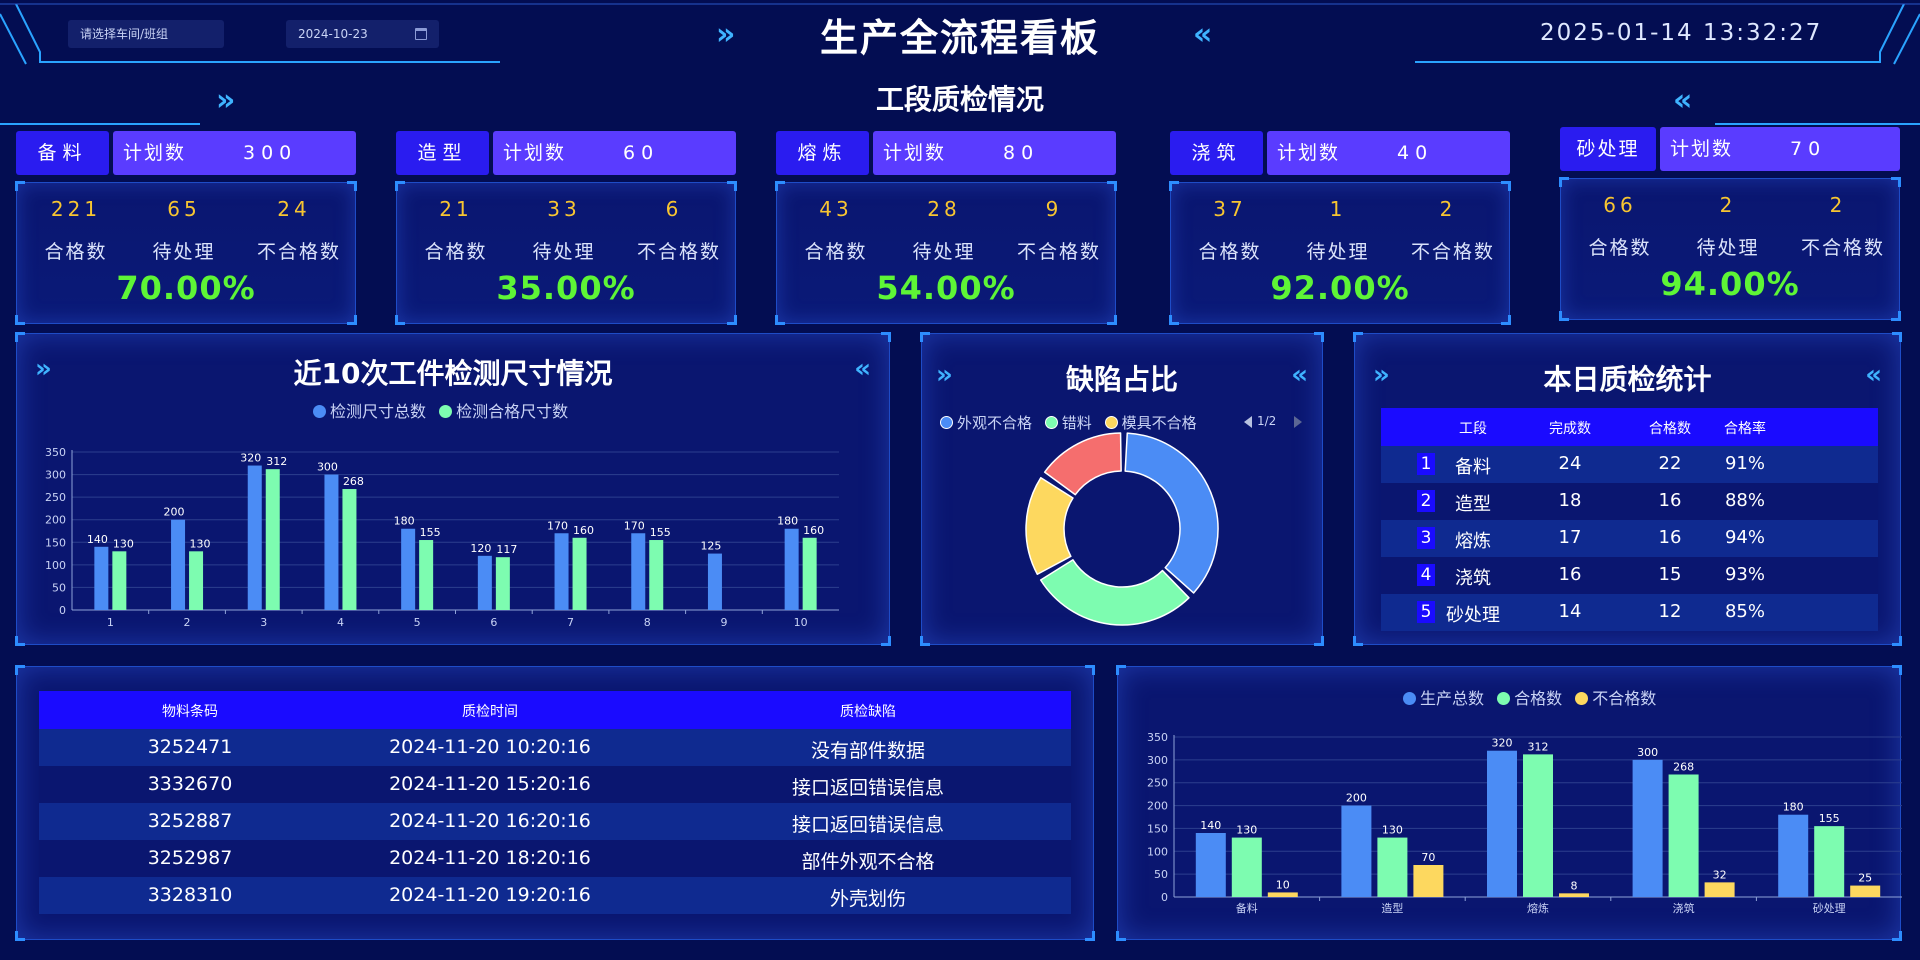  Describe the element at coordinates (1426, 464) in the screenshot. I see `rank-badge: 1` at that location.